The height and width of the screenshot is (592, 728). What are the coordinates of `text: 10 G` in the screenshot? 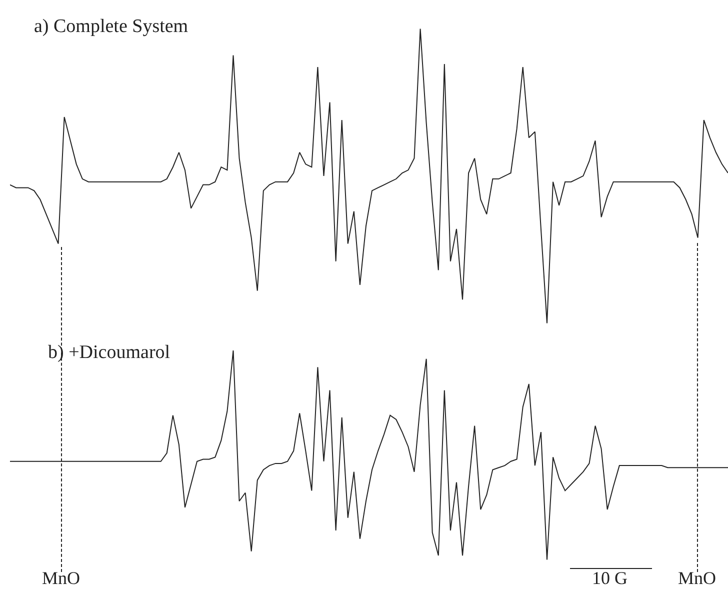 It's located at (610, 578).